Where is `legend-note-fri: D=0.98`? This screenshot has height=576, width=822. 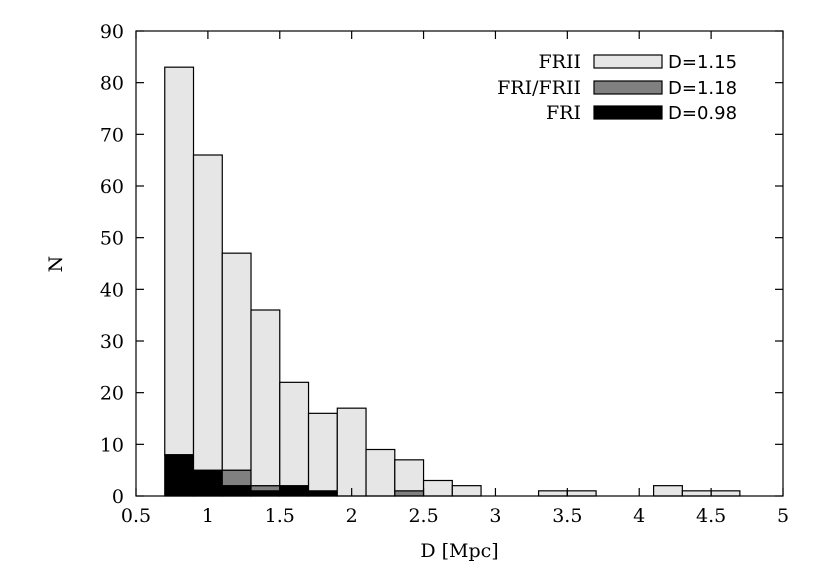 legend-note-fri: D=0.98 is located at coordinates (702, 113).